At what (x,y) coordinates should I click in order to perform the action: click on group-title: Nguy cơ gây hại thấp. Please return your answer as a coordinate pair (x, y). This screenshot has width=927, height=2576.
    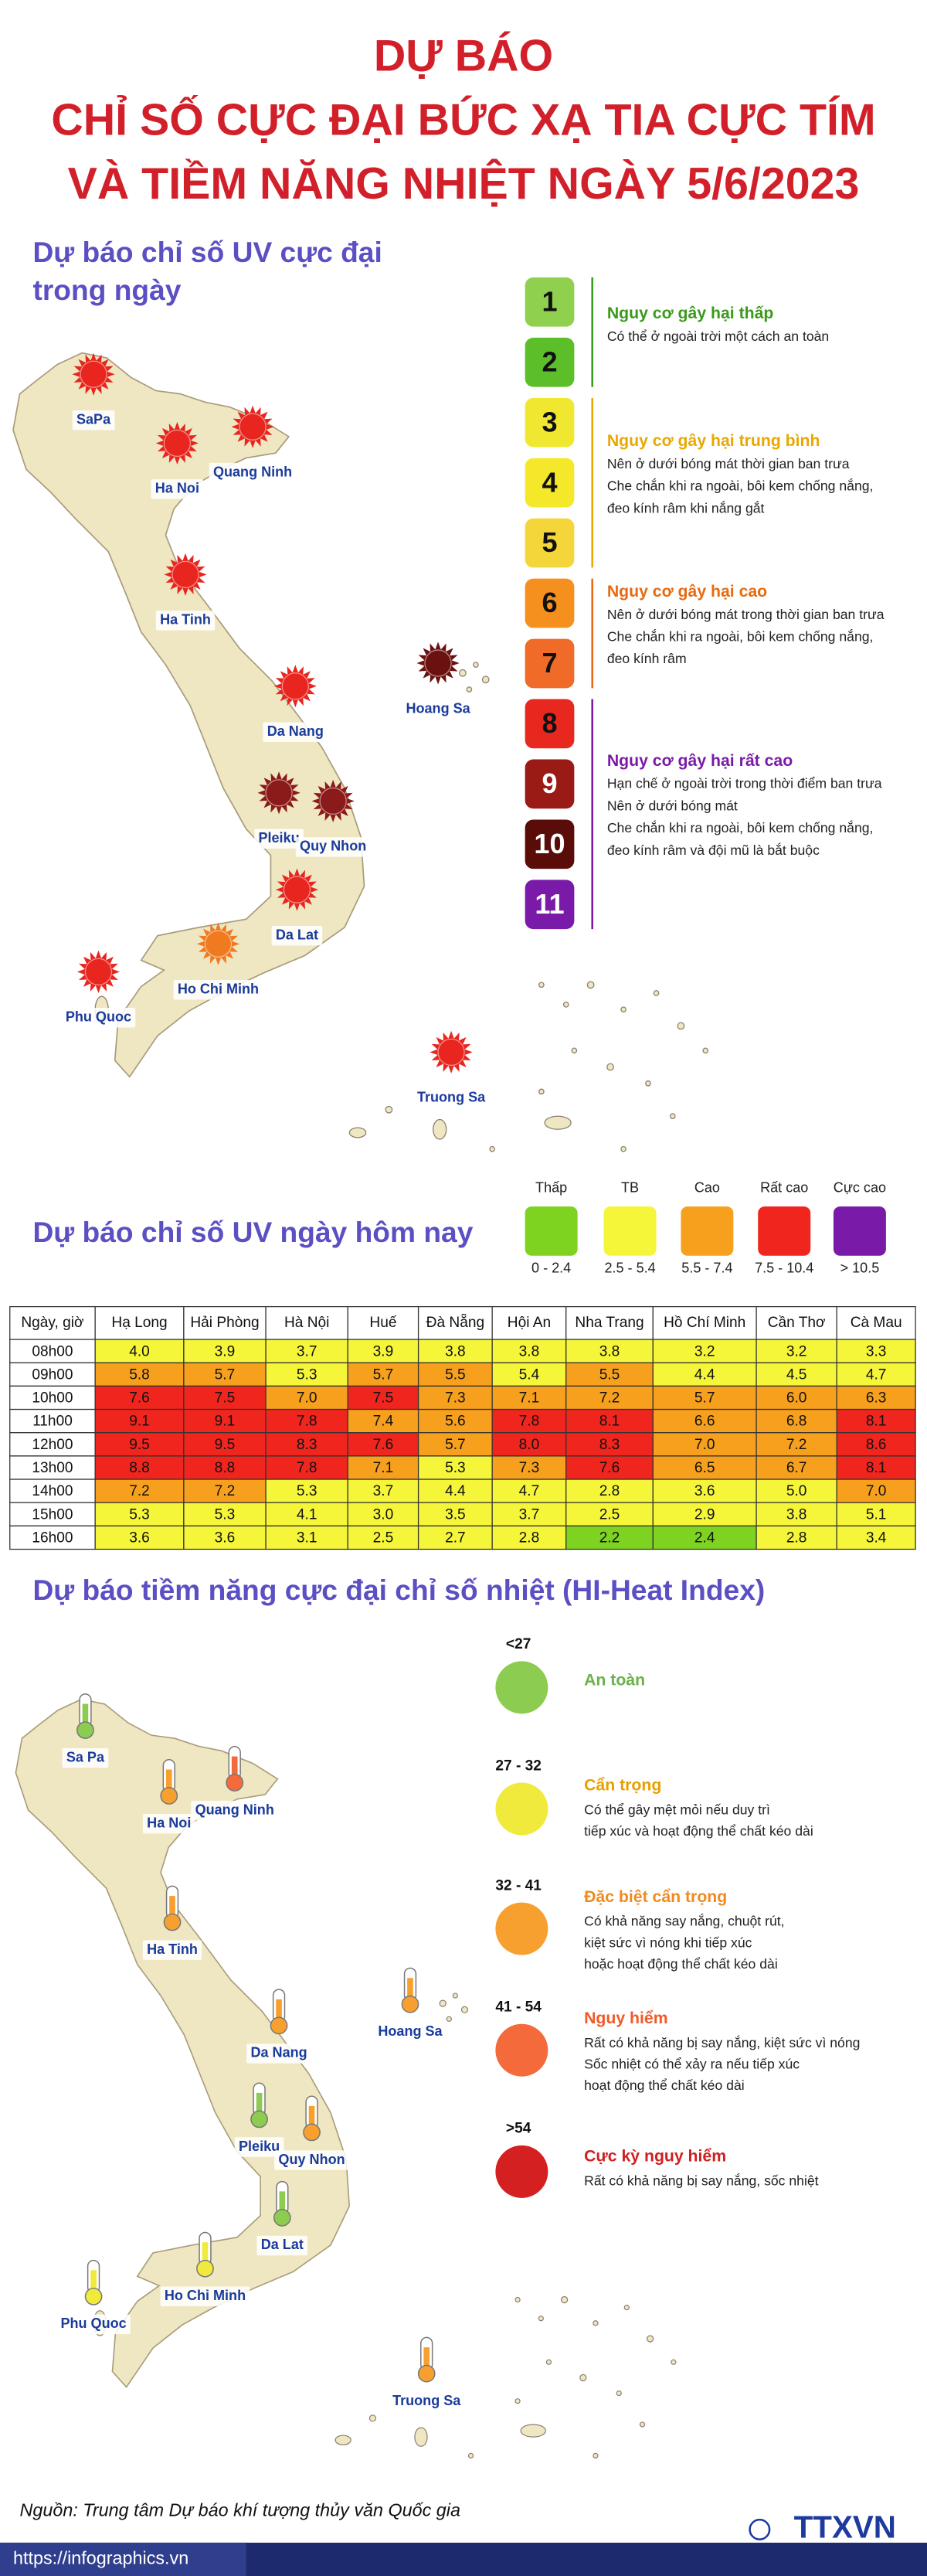
    Looking at the image, I should click on (690, 313).